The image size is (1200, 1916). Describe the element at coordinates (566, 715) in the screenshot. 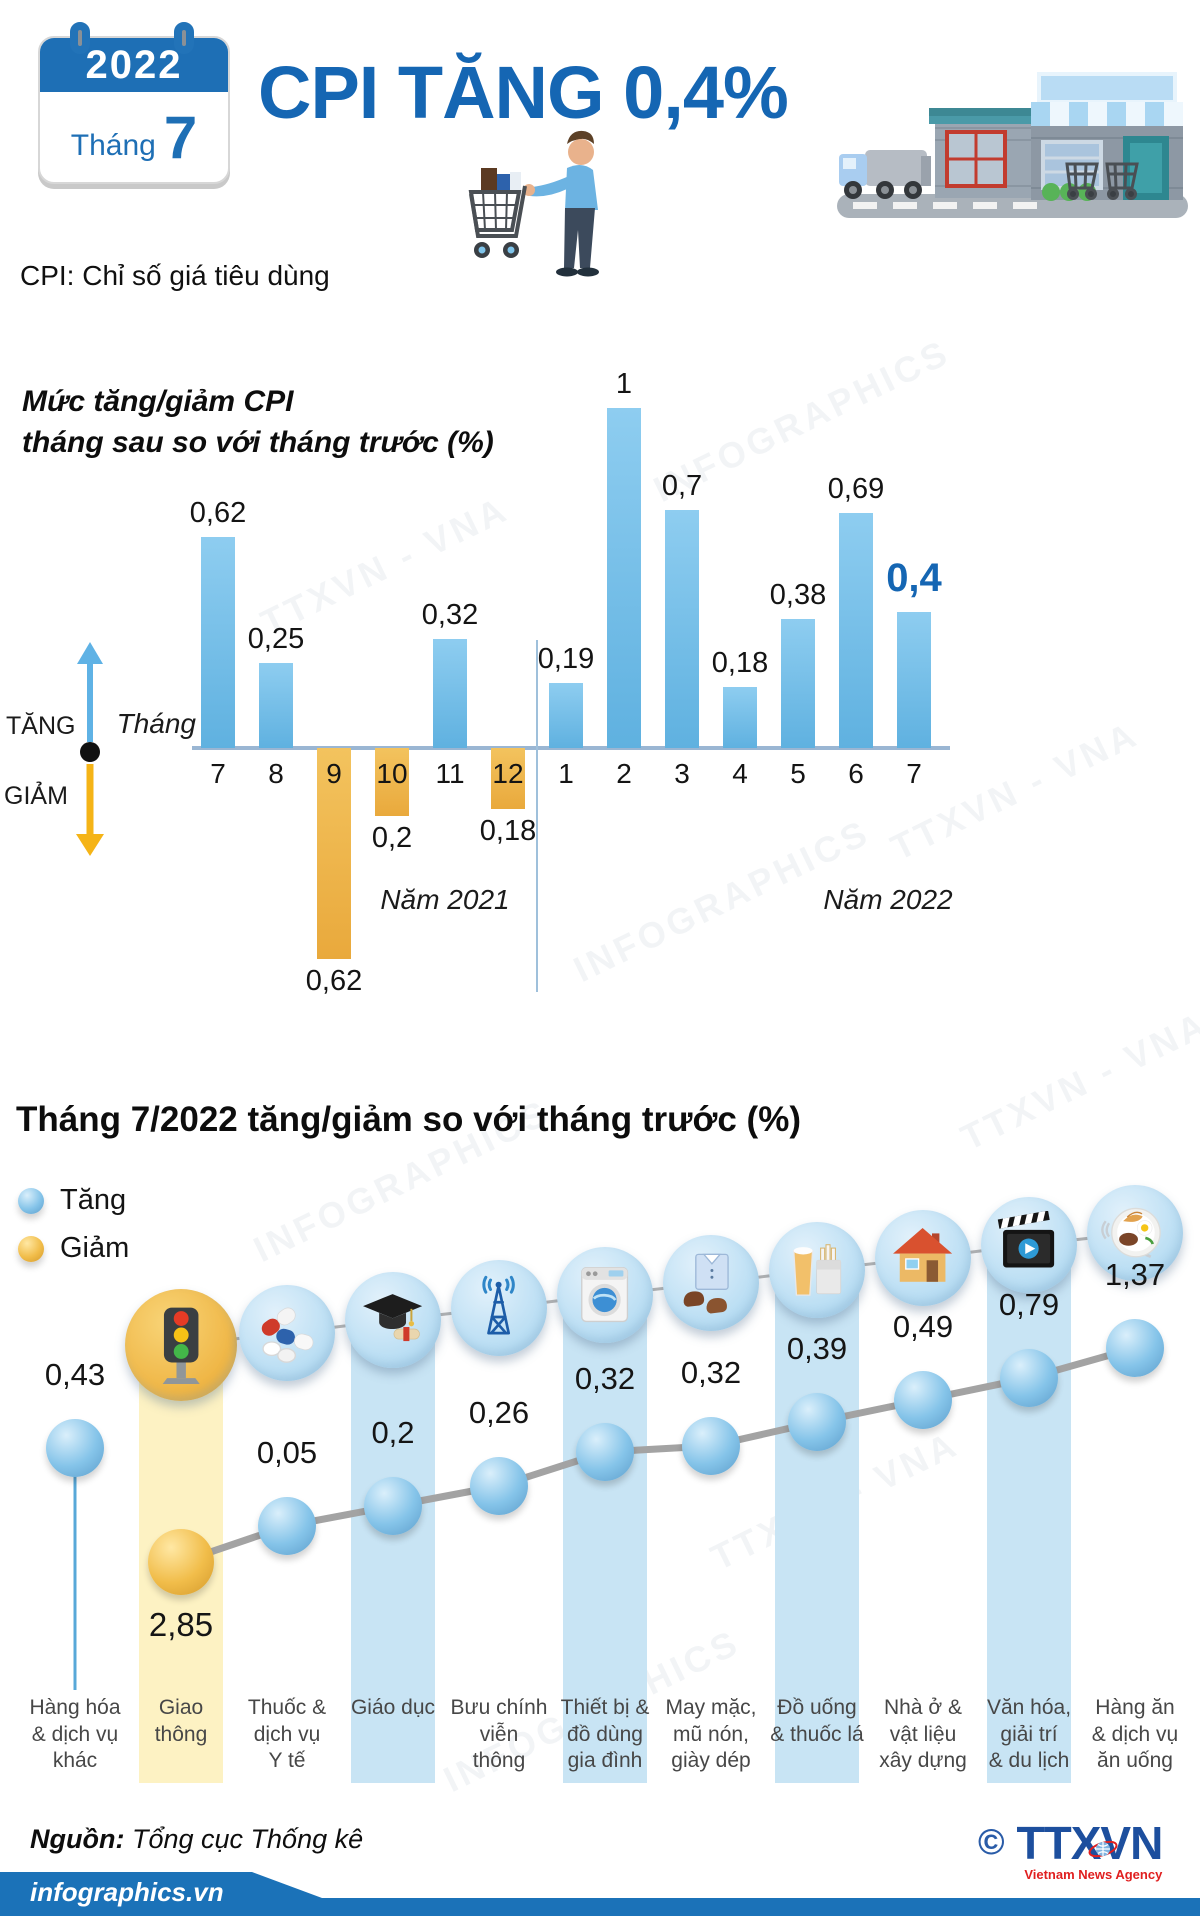

I see `bar-month-1-2022` at that location.